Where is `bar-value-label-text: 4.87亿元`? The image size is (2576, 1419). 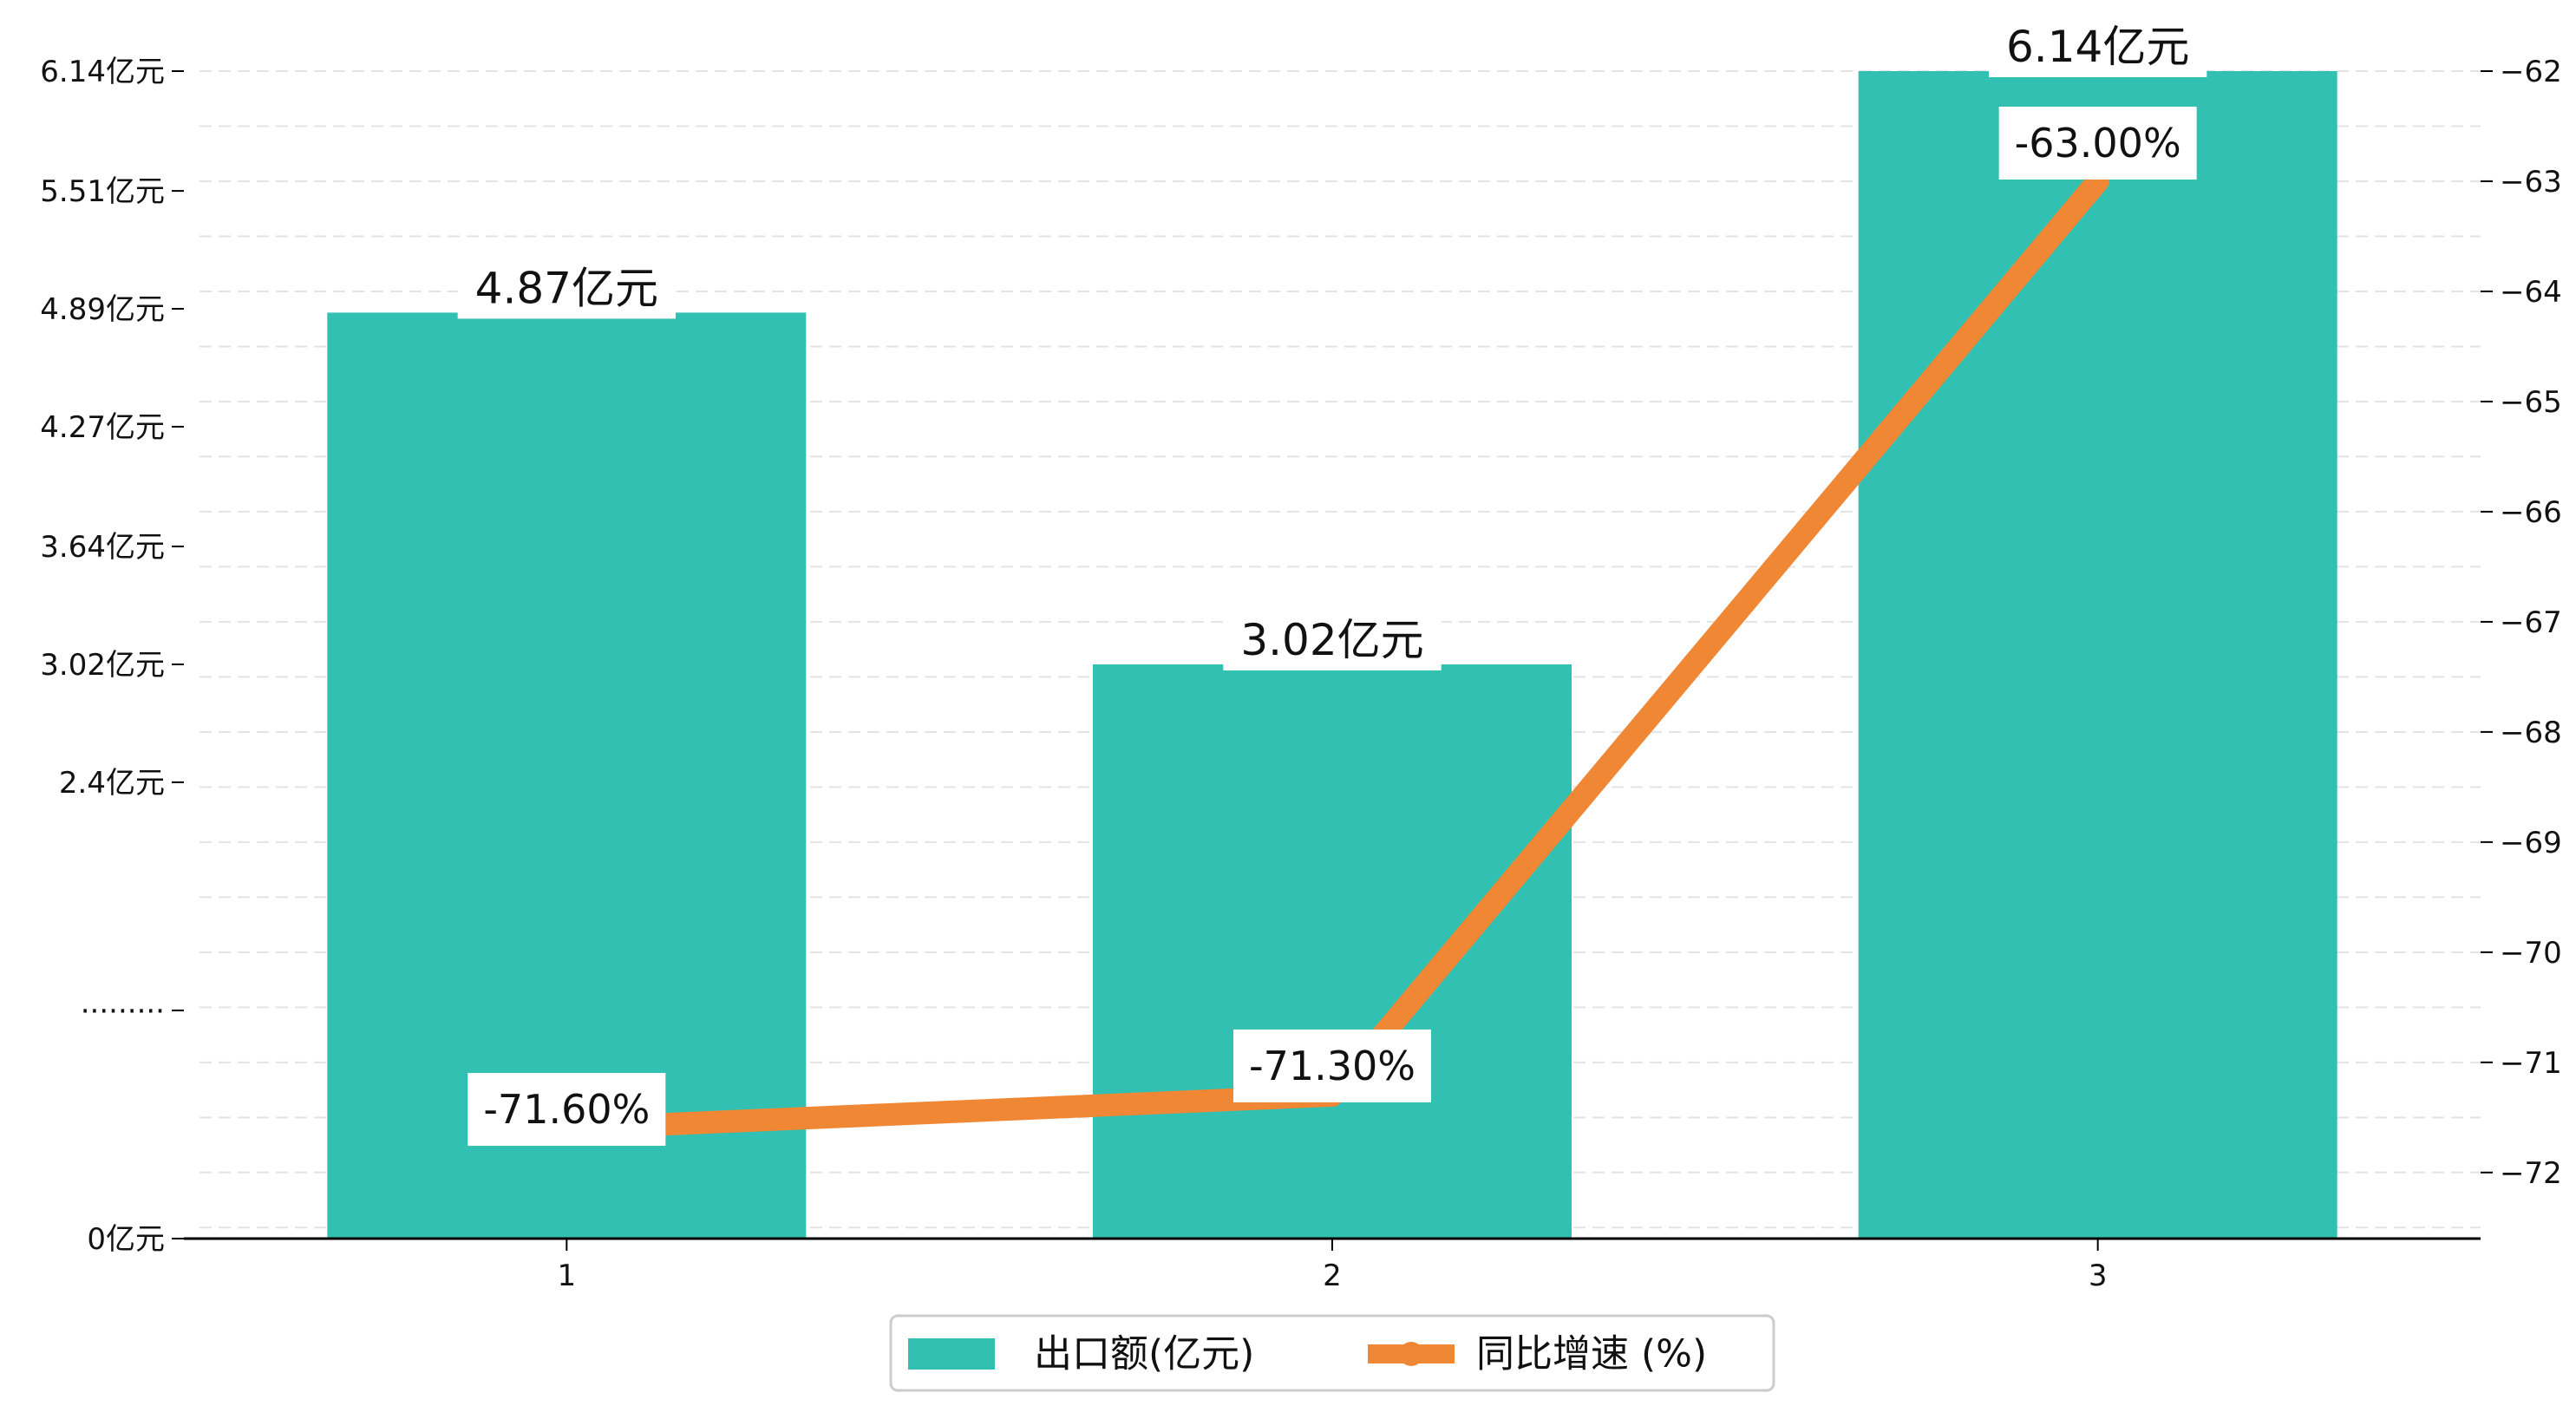 bar-value-label-text: 4.87亿元 is located at coordinates (566, 288).